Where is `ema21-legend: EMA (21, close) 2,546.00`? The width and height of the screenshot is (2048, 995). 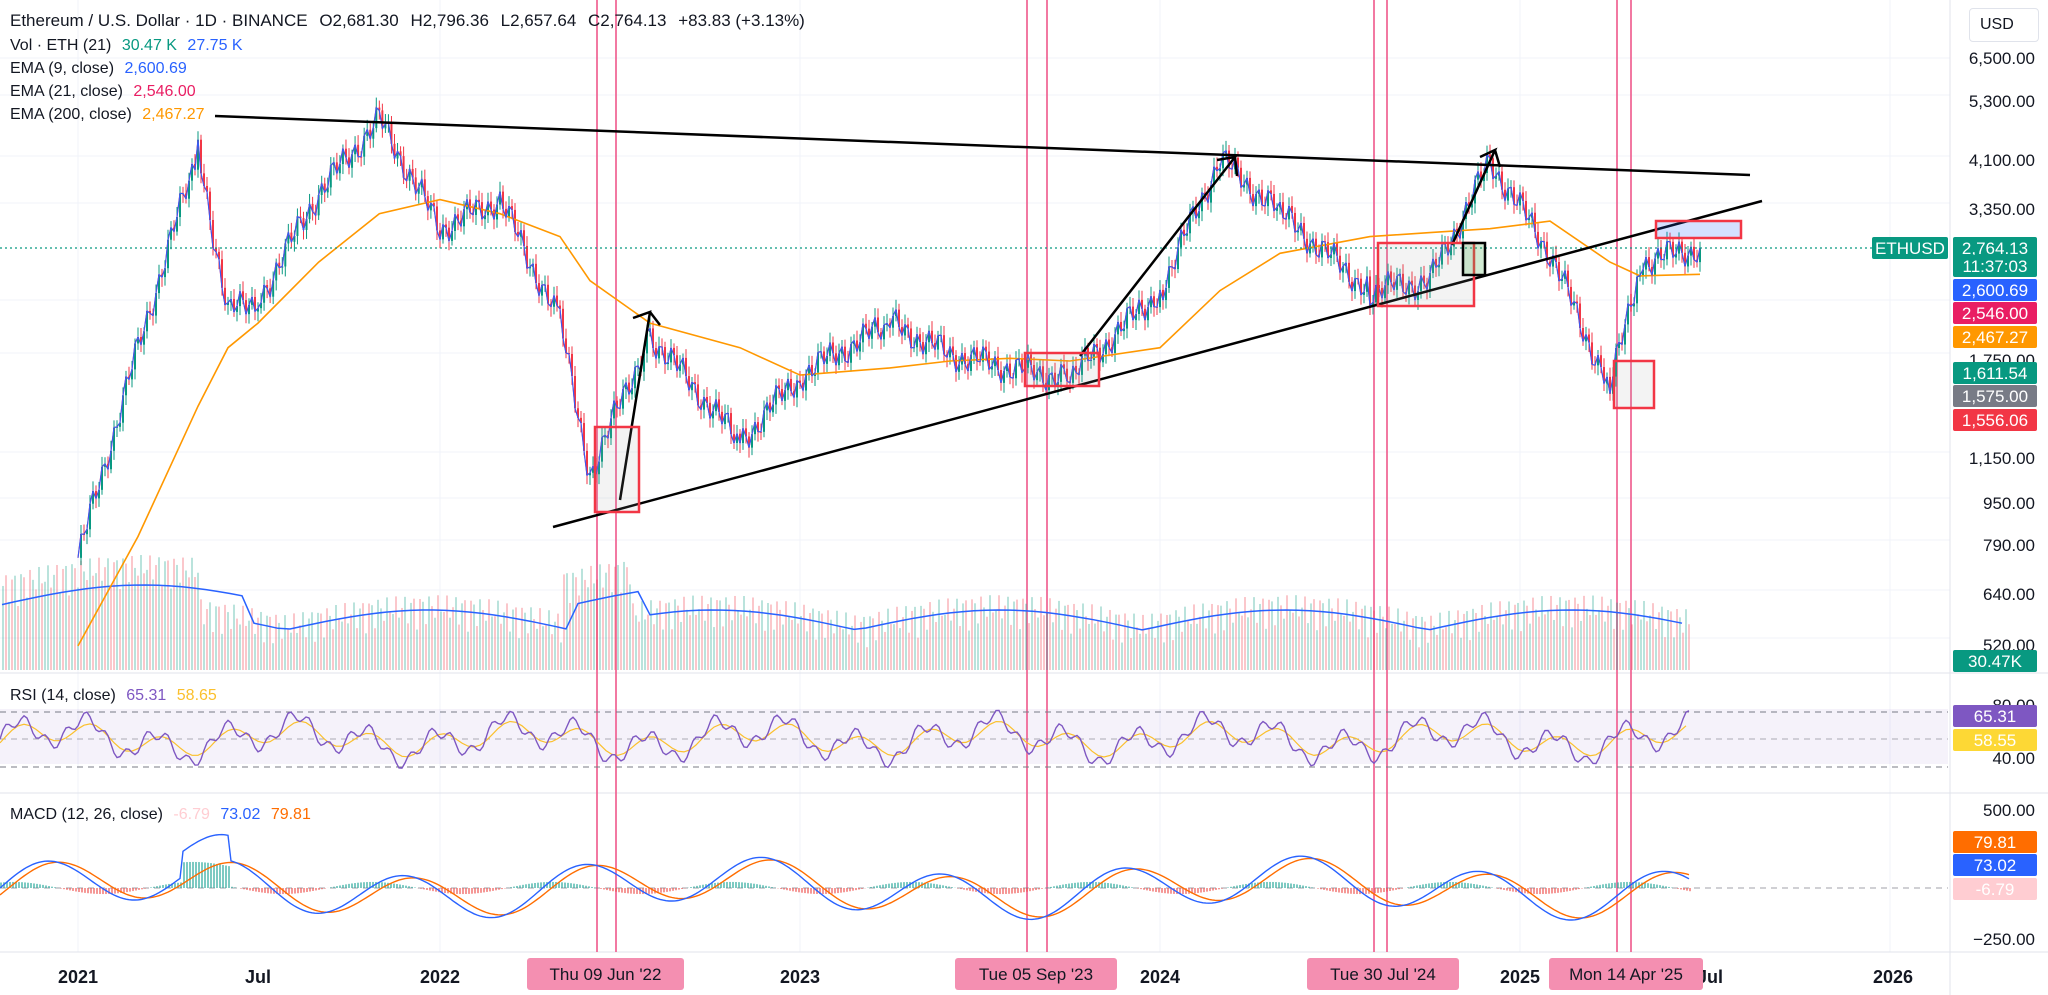 ema21-legend: EMA (21, close) 2,546.00 is located at coordinates (106, 91).